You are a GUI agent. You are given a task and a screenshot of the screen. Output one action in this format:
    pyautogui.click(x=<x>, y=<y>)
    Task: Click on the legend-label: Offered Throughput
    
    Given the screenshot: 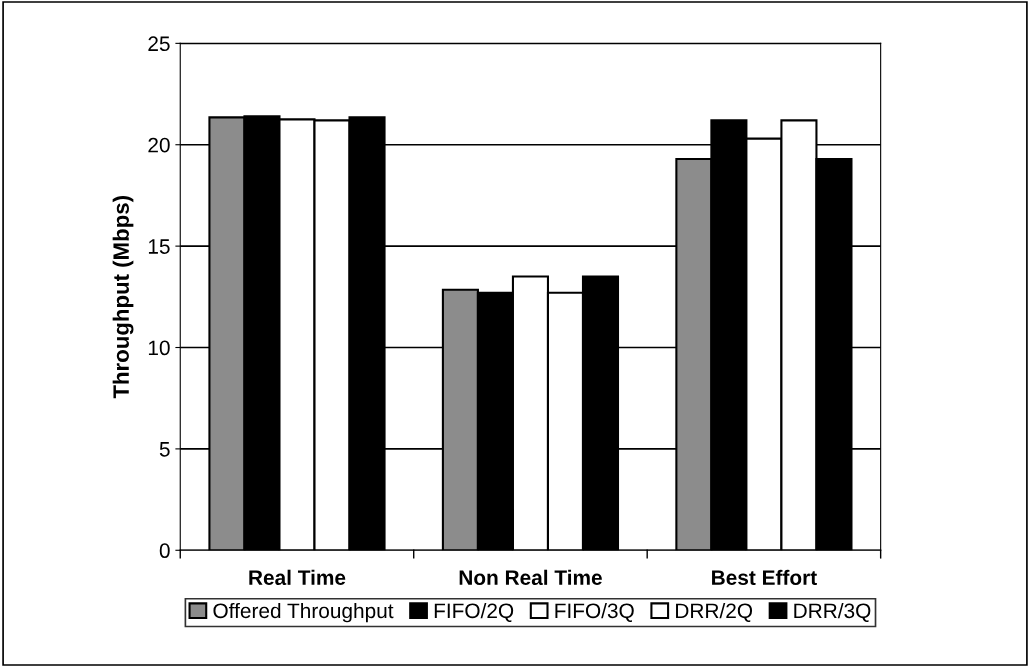 What is the action you would take?
    pyautogui.click(x=303, y=612)
    